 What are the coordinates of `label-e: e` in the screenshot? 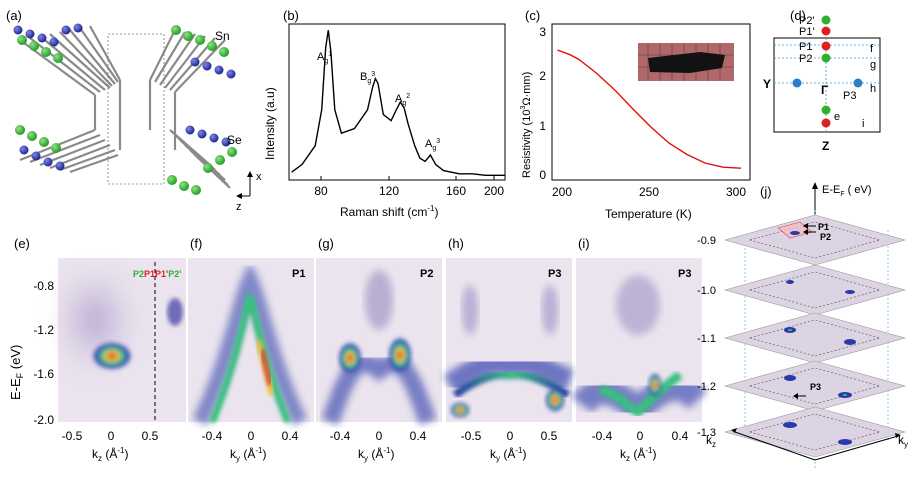 It's located at (837, 117).